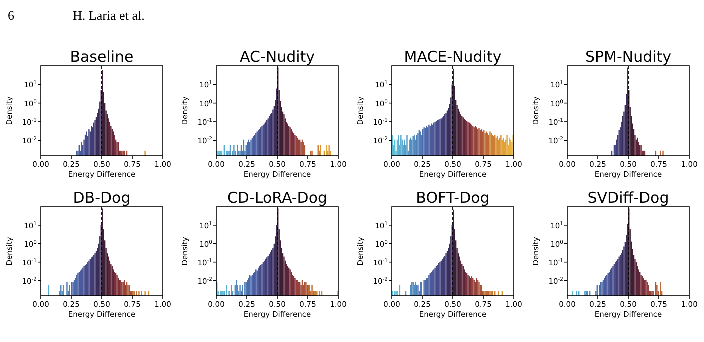 This screenshot has height=342, width=704. What do you see at coordinates (102, 198) in the screenshot?
I see `chart-title: DB-Dog` at bounding box center [102, 198].